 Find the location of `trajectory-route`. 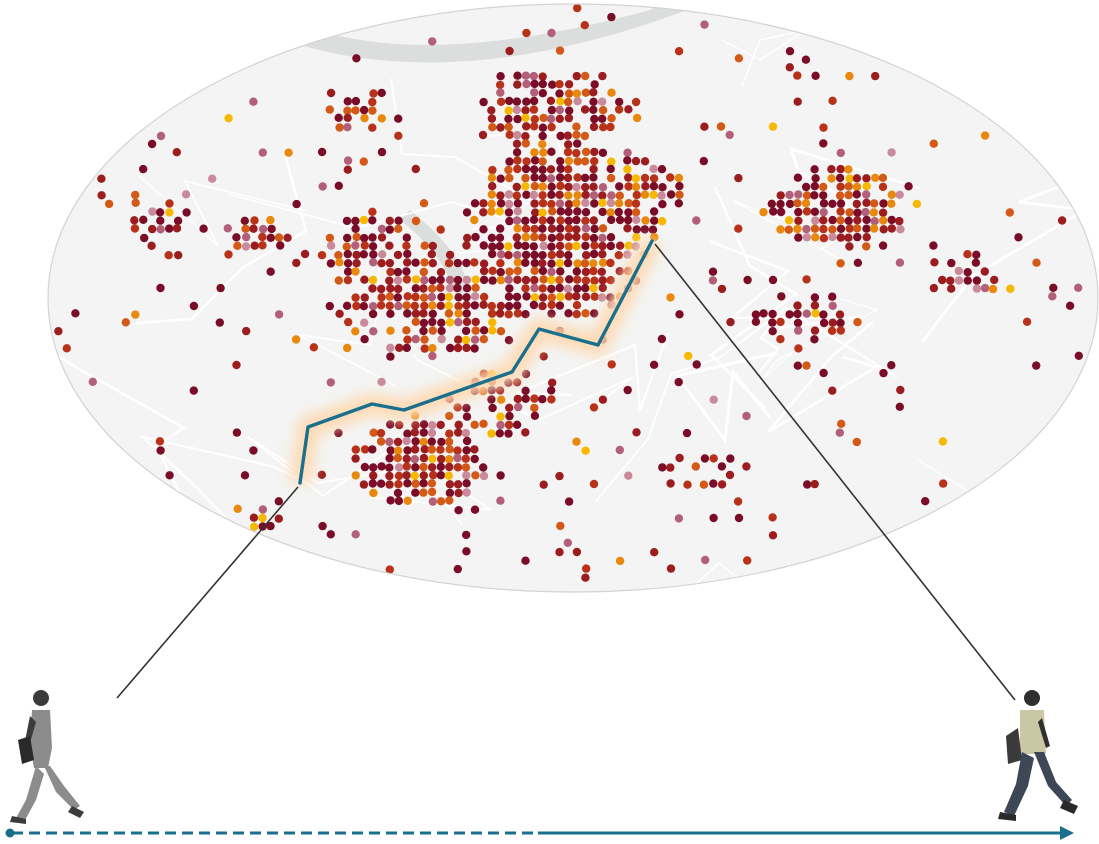

trajectory-route is located at coordinates (476, 362).